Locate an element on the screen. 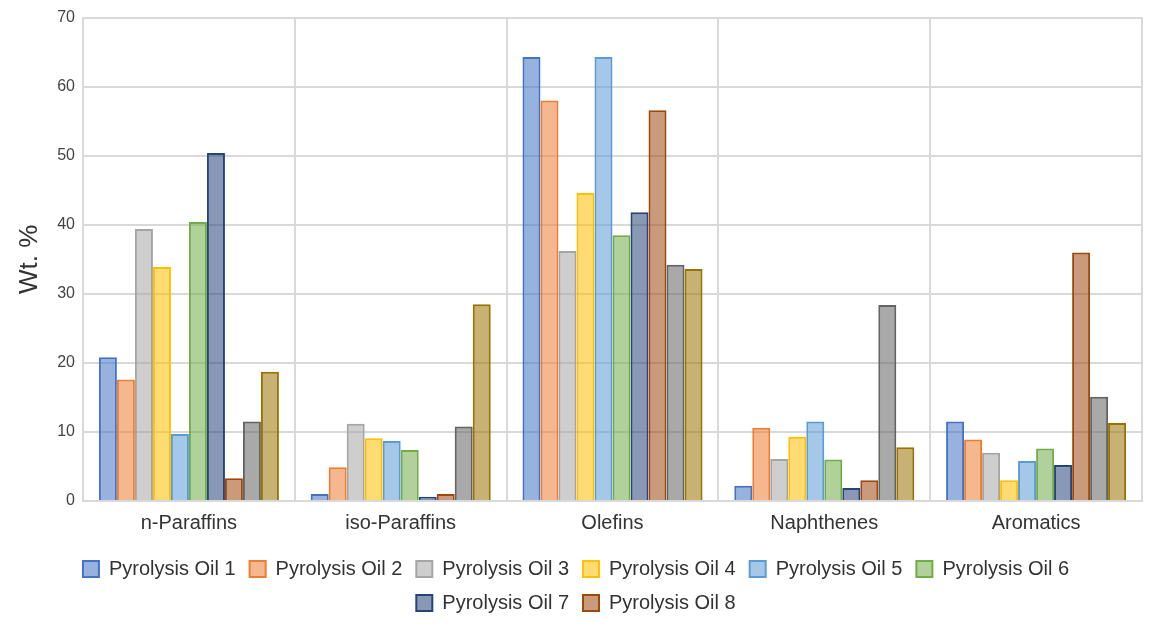 This screenshot has height=628, width=1152. x-tick-label: Olefins is located at coordinates (612, 521).